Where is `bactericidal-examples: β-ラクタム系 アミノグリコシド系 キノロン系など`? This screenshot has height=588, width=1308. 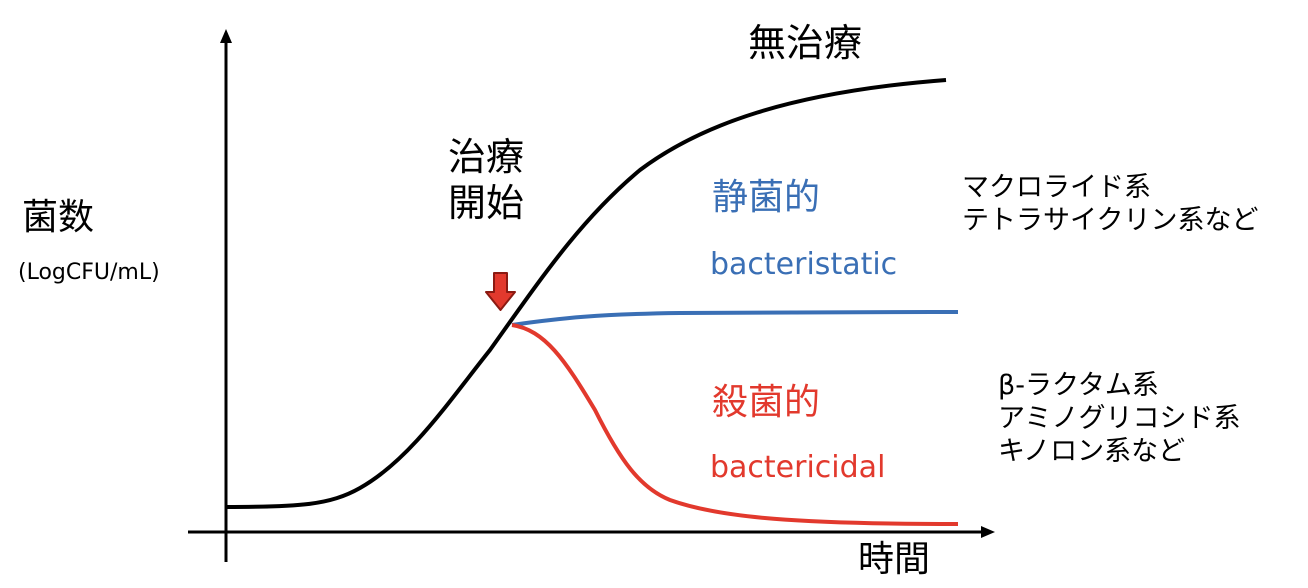
bactericidal-examples: β-ラクタム系 アミノグリコシド系 キノロン系など is located at coordinates (1119, 419).